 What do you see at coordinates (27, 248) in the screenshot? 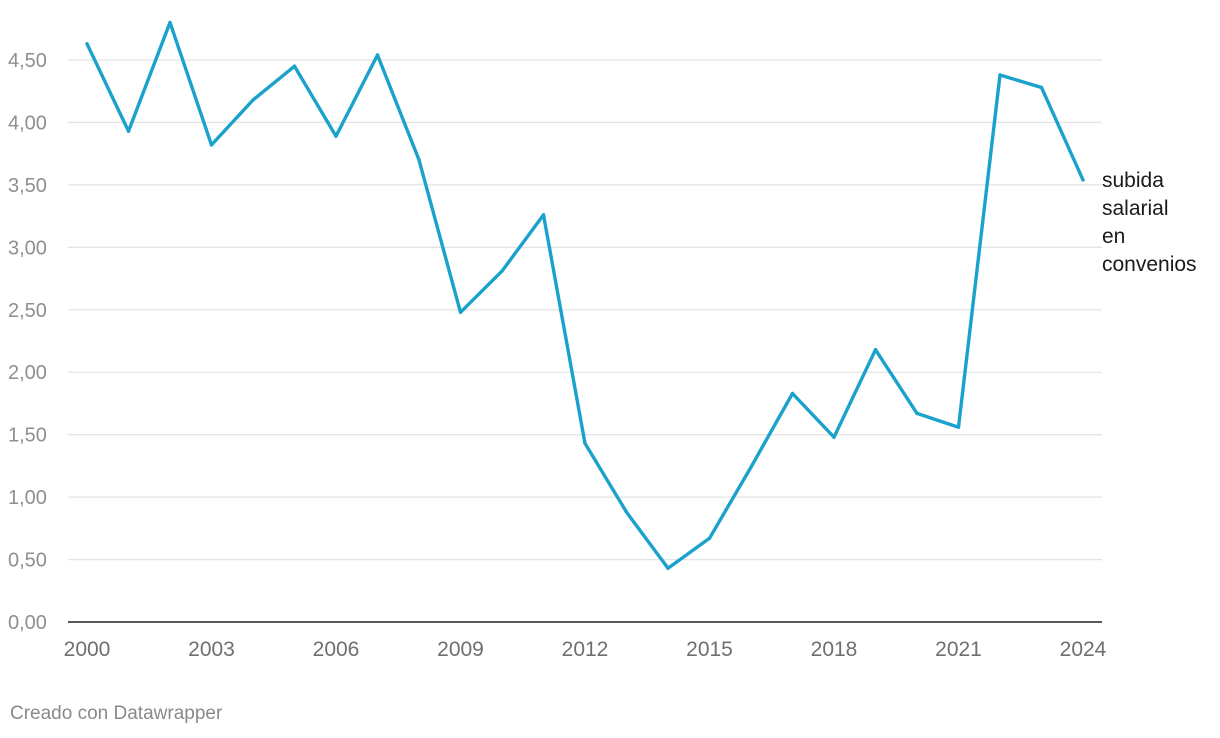
I see `y-tick-label: 3,00` at bounding box center [27, 248].